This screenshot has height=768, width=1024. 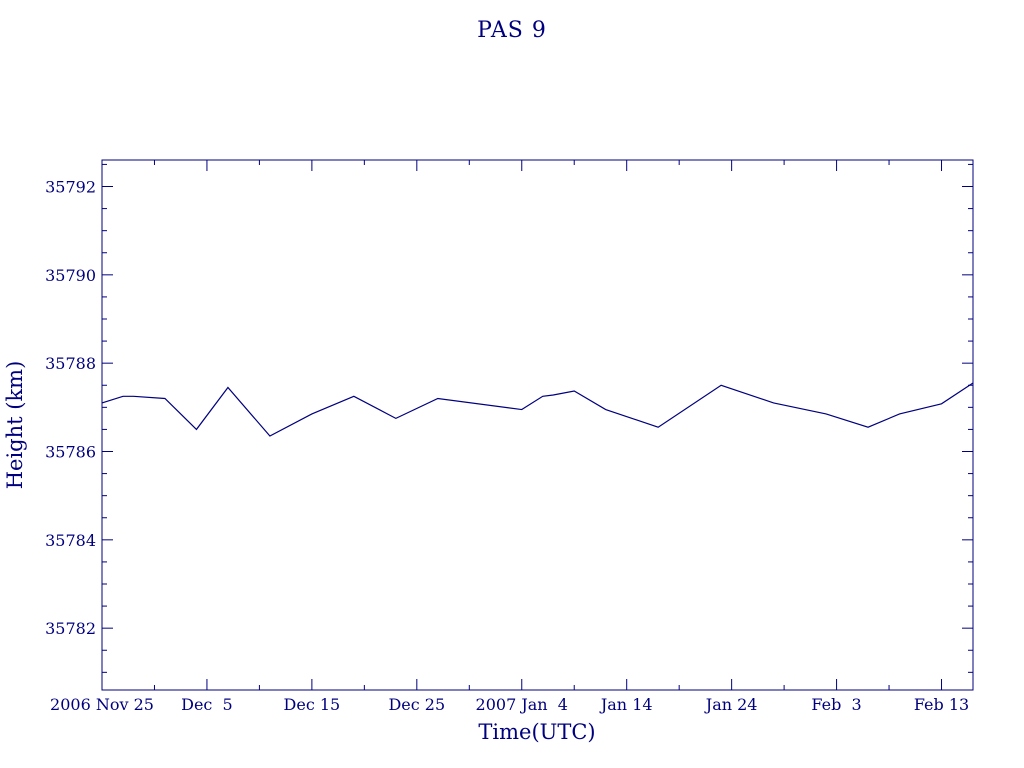 I want to click on x-tick-label: Dec 15, so click(x=312, y=704).